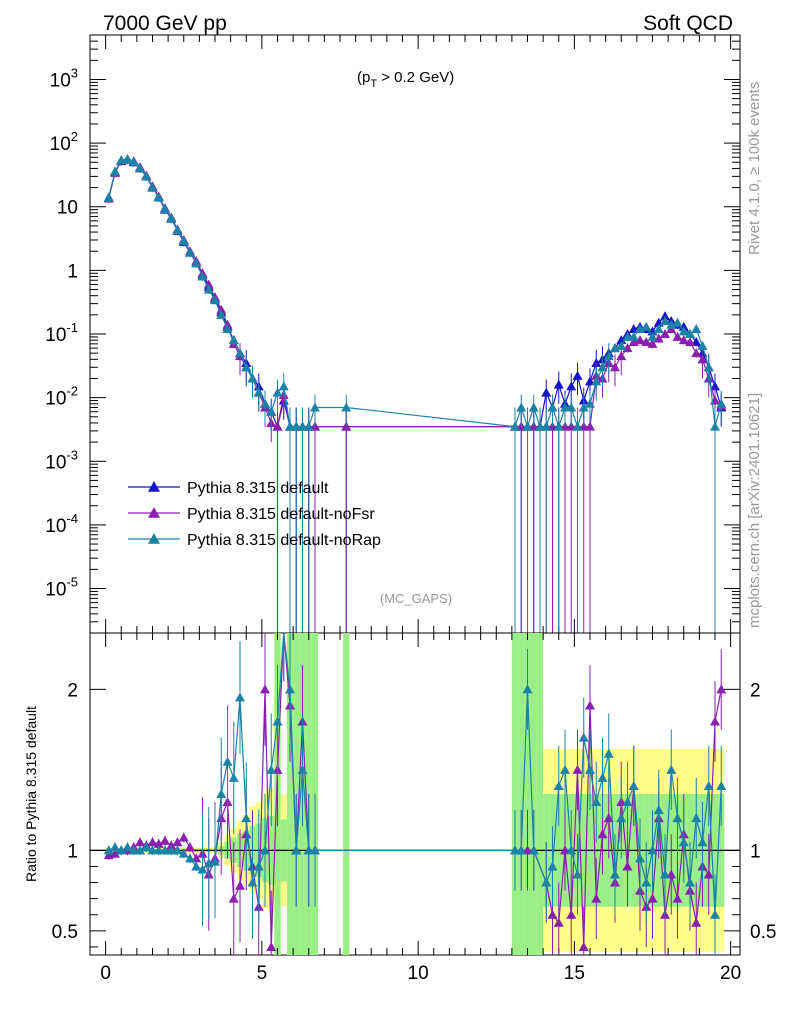  What do you see at coordinates (574, 973) in the screenshot?
I see `x-tick-label: 15` at bounding box center [574, 973].